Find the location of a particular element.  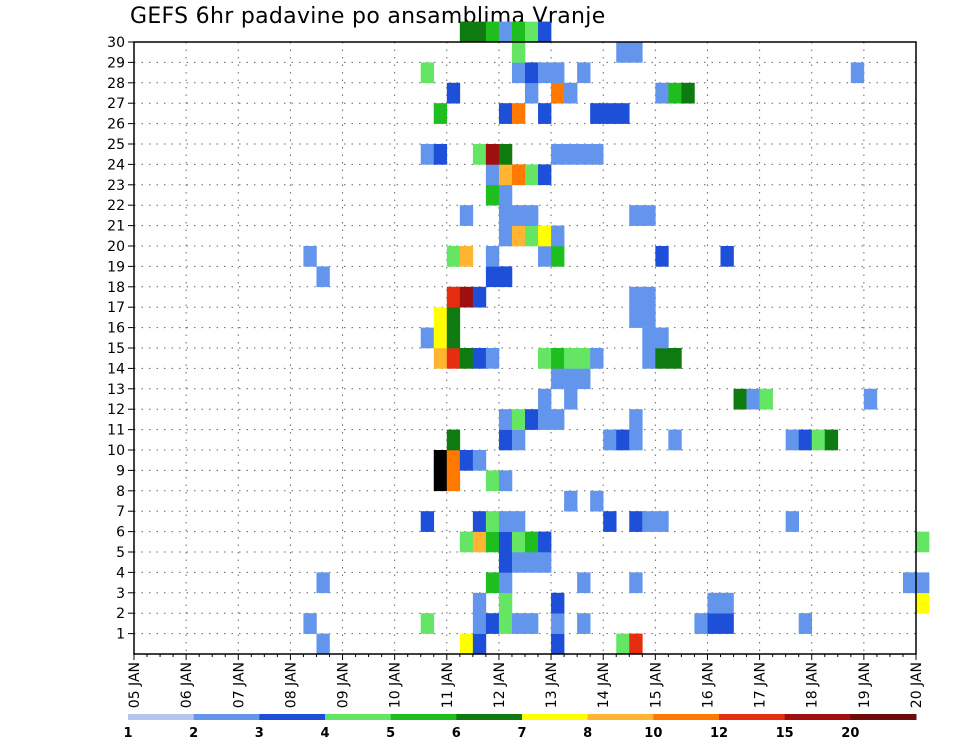

x-tick-label: 19 JAN is located at coordinates (865, 685).